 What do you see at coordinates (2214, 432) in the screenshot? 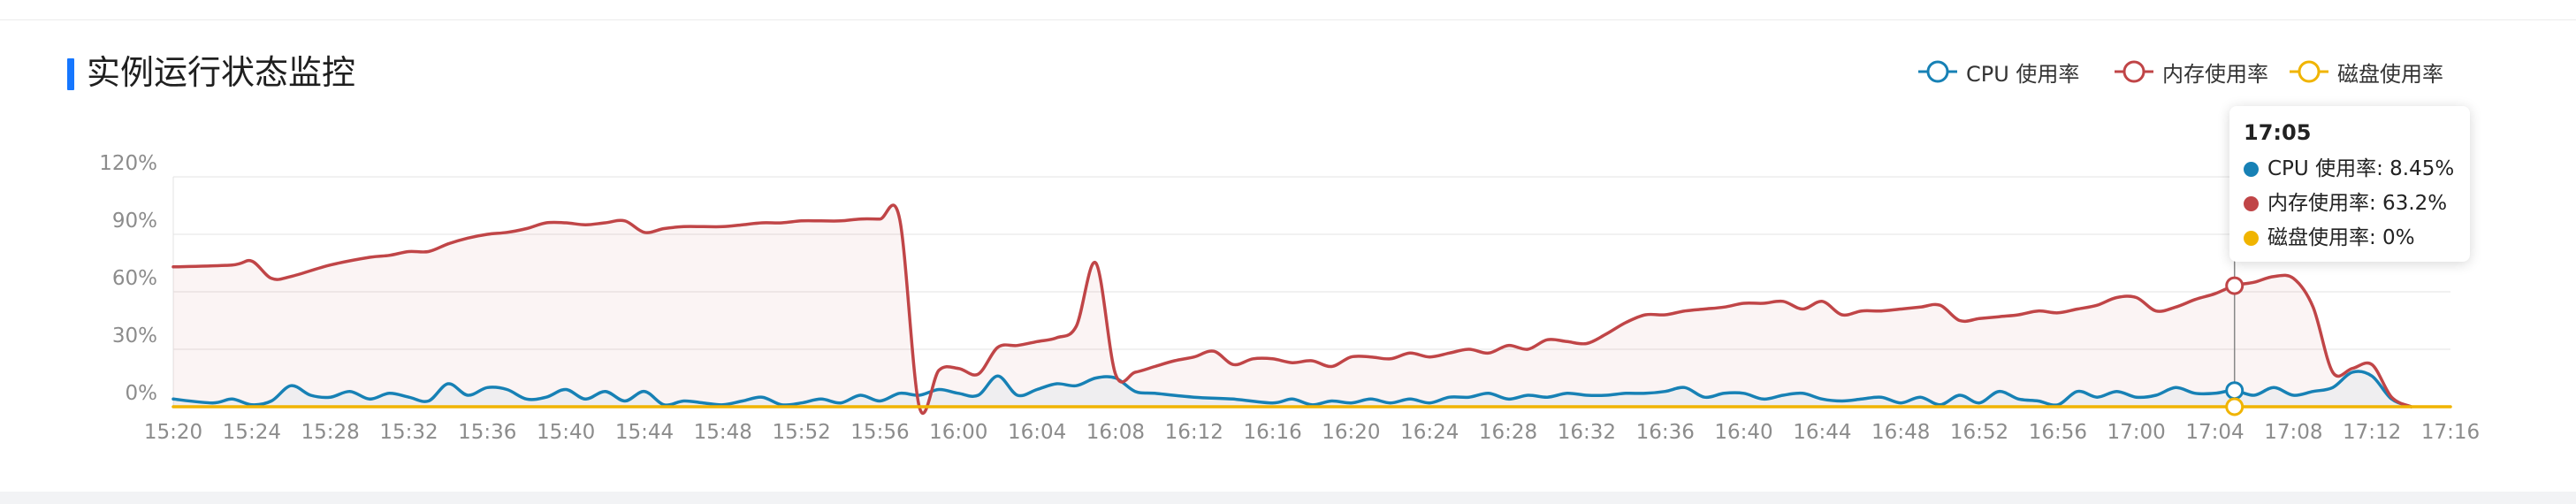
I see `x-tick-label: 17:04` at bounding box center [2214, 432].